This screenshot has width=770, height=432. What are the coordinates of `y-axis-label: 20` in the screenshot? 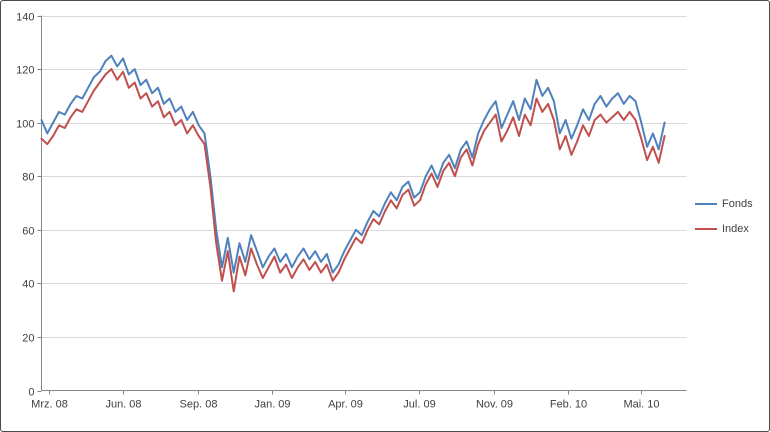 It's located at (28, 339).